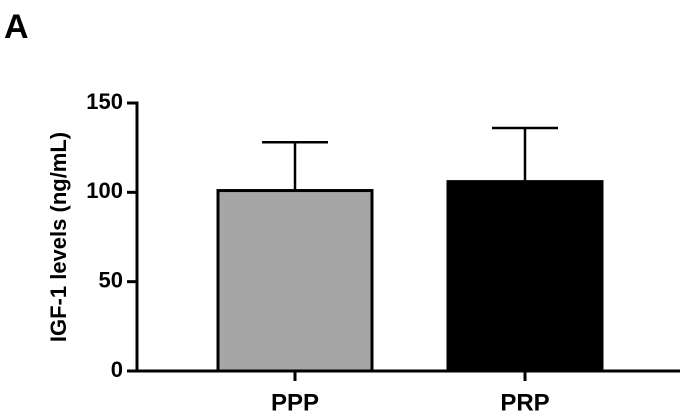 The width and height of the screenshot is (684, 418). What do you see at coordinates (111, 279) in the screenshot?
I see `y-tick-label: 50` at bounding box center [111, 279].